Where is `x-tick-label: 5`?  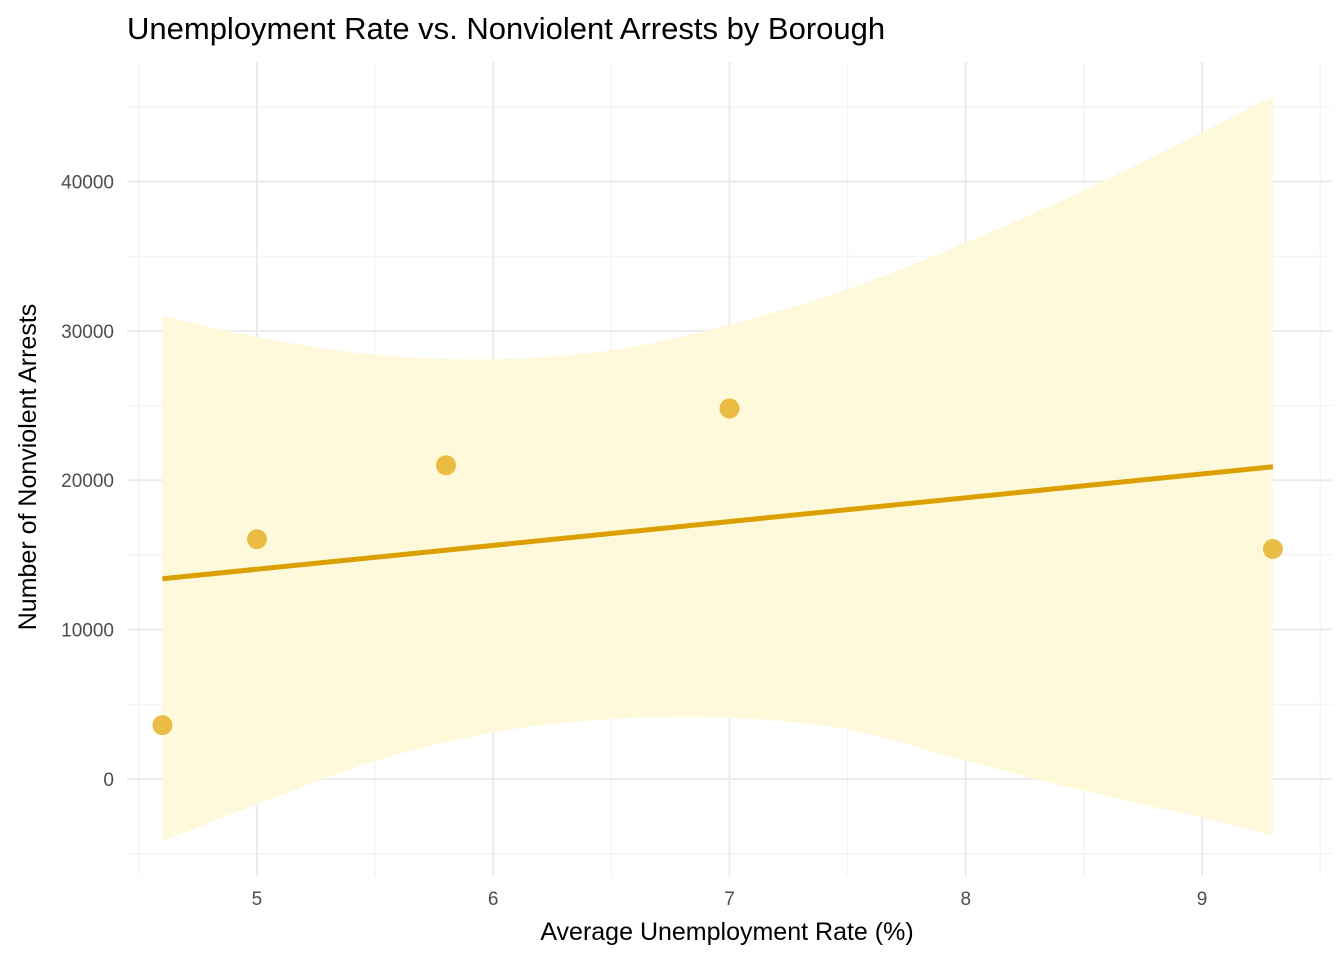
x-tick-label: 5 is located at coordinates (257, 899).